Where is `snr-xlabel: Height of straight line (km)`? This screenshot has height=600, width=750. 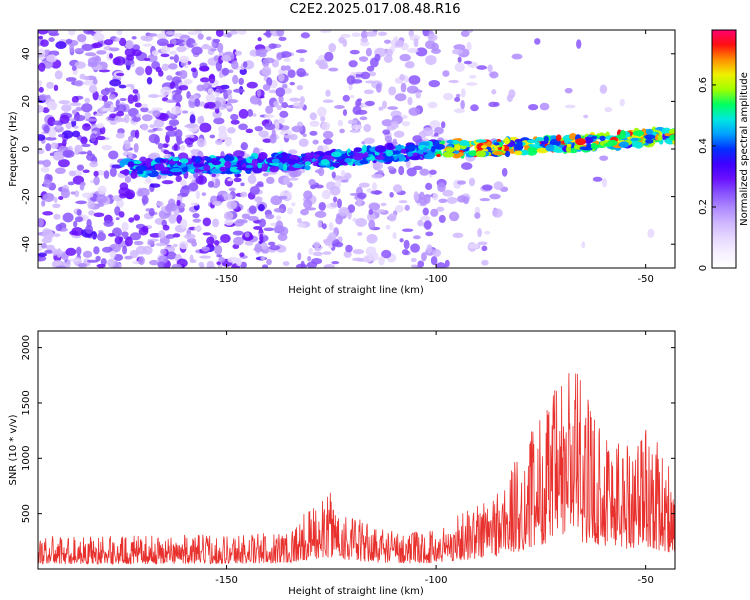 snr-xlabel: Height of straight line (km) is located at coordinates (356, 591).